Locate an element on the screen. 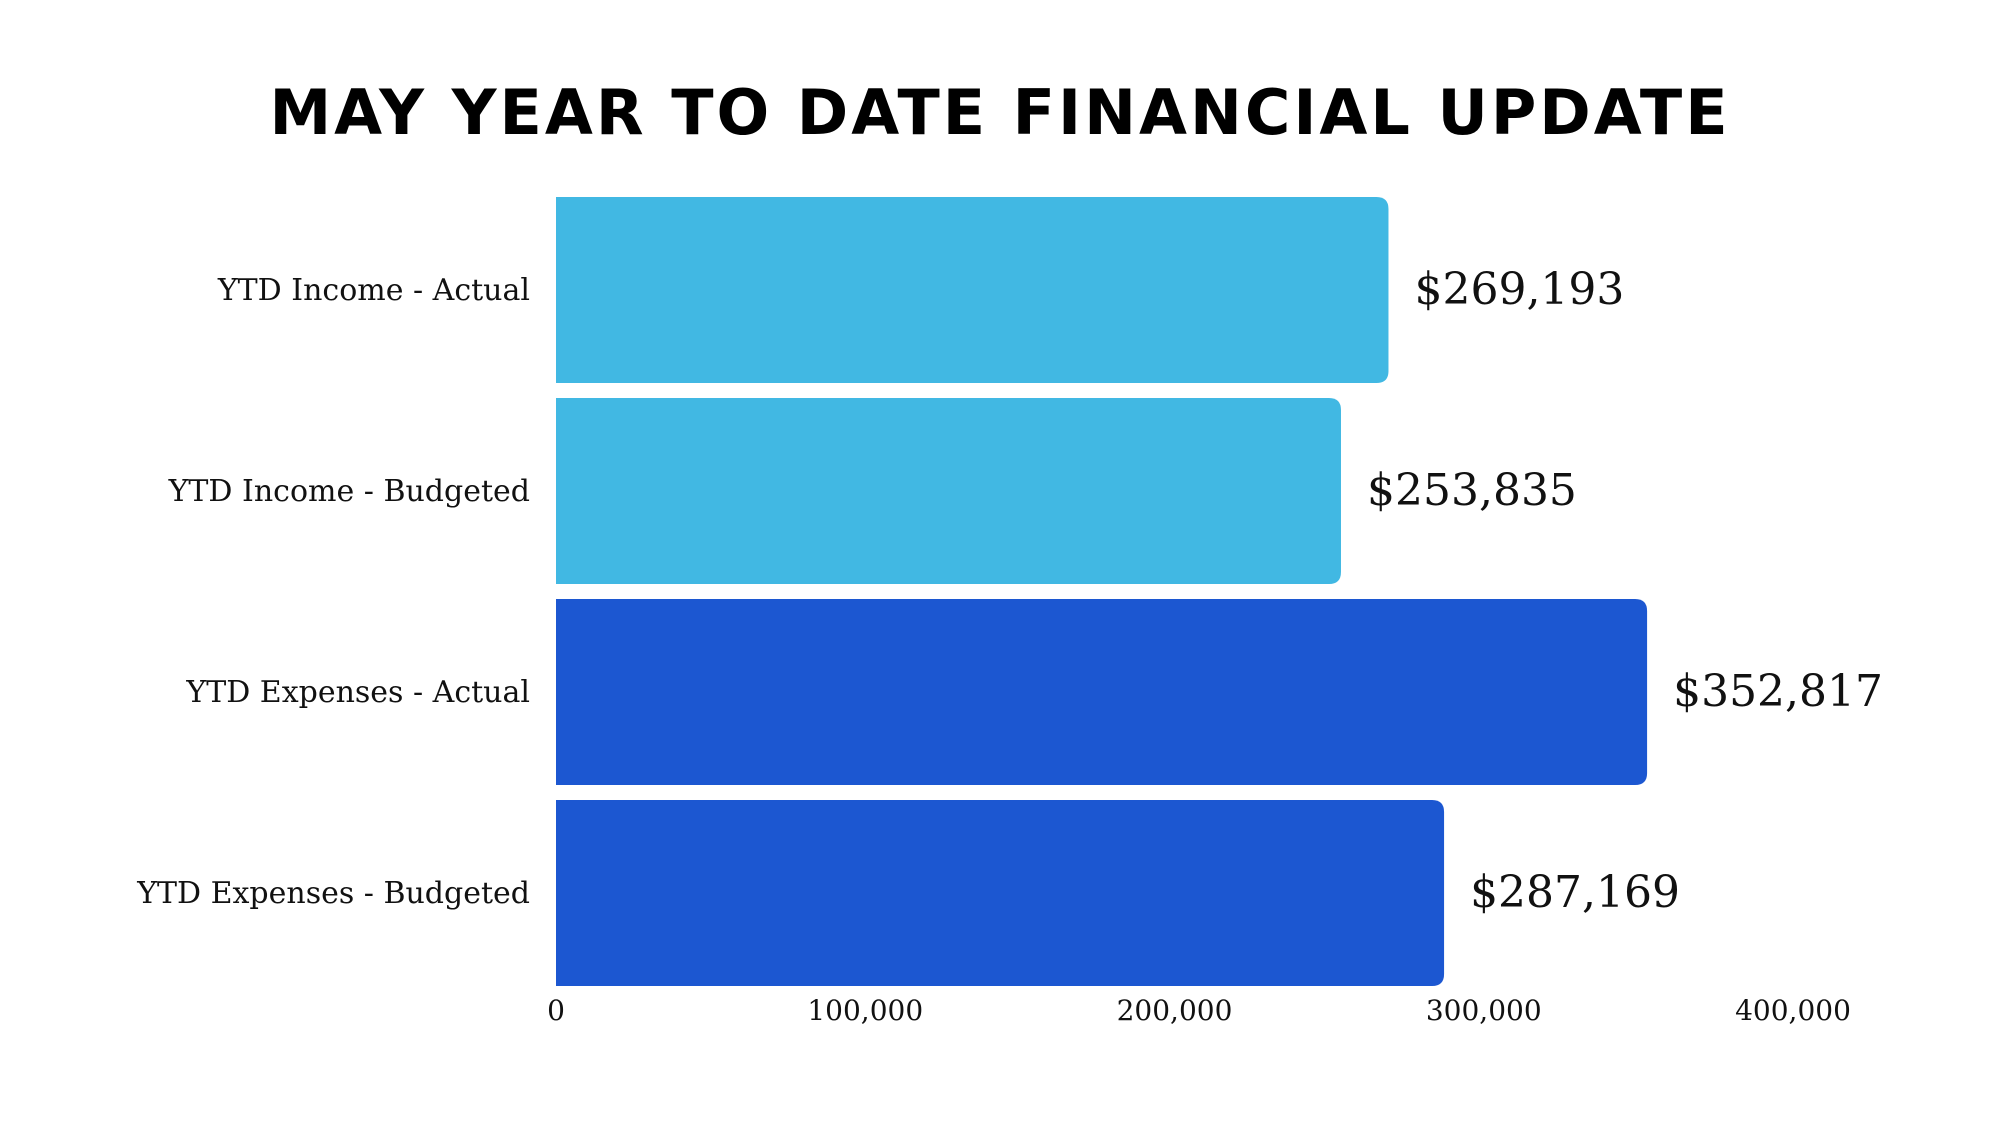 The image size is (2000, 1125). data-label-0: $269,193 is located at coordinates (1519, 289).